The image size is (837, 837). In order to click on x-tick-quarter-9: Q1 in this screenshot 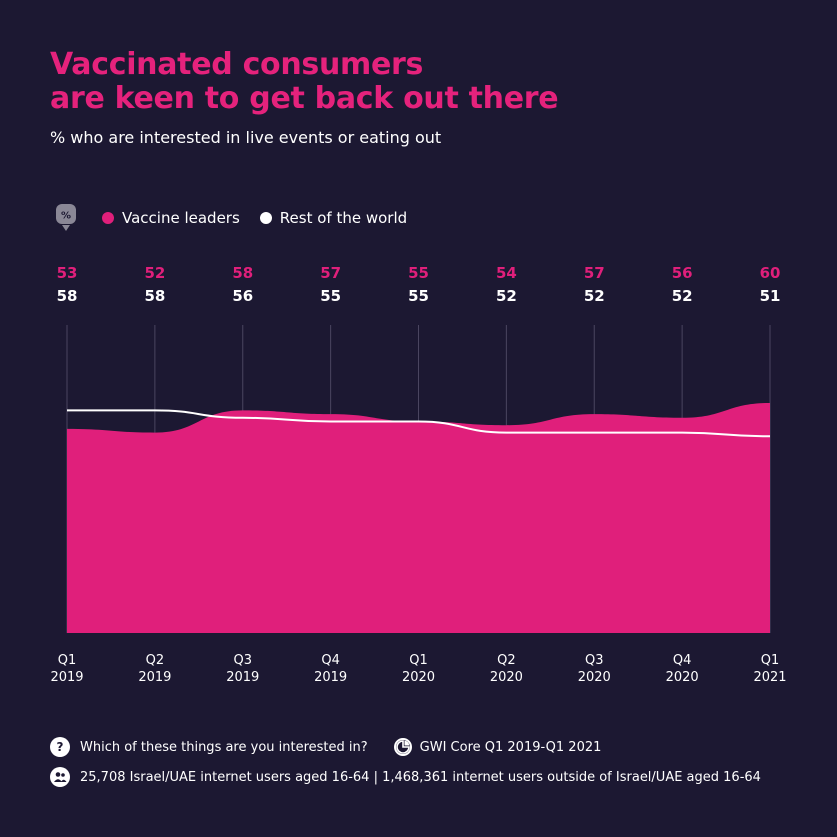, I will do `click(770, 660)`.